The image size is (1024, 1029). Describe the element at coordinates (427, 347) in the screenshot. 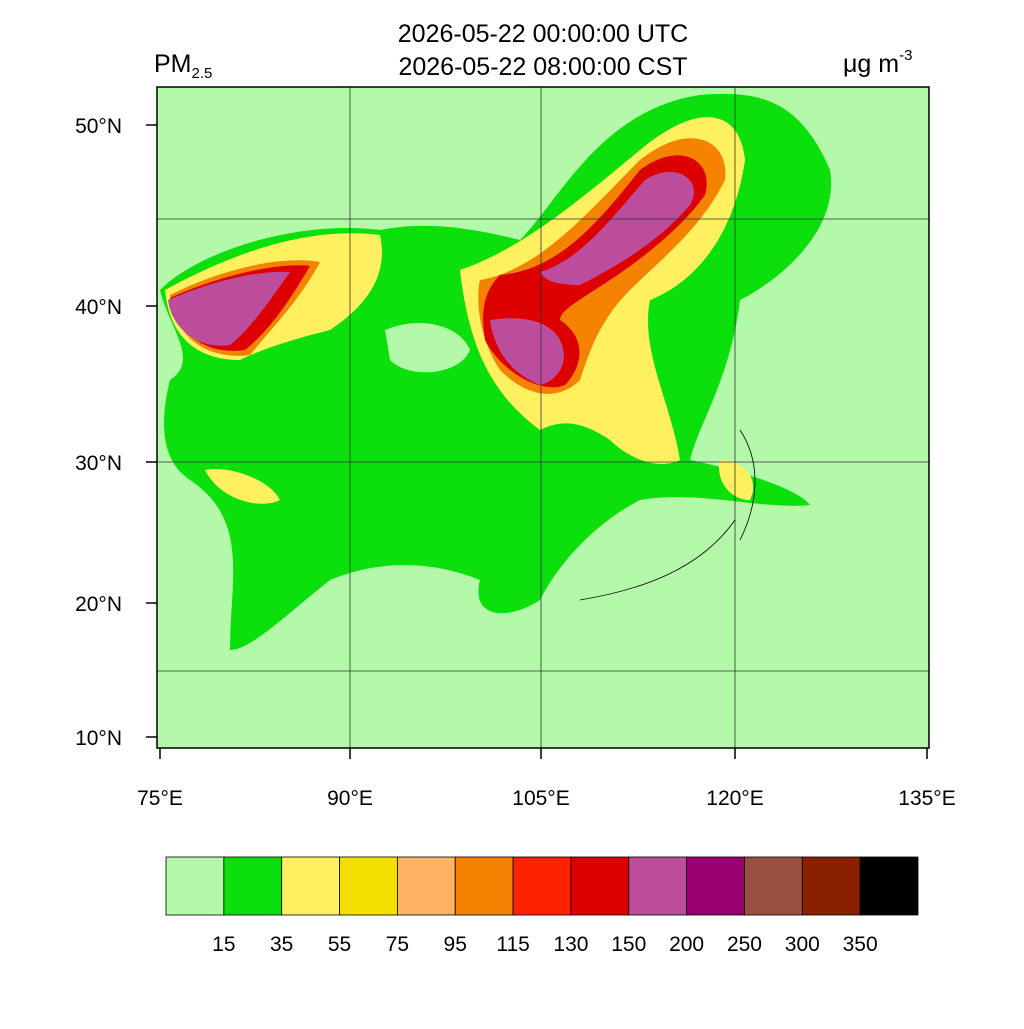

I see `field-light-hole` at that location.